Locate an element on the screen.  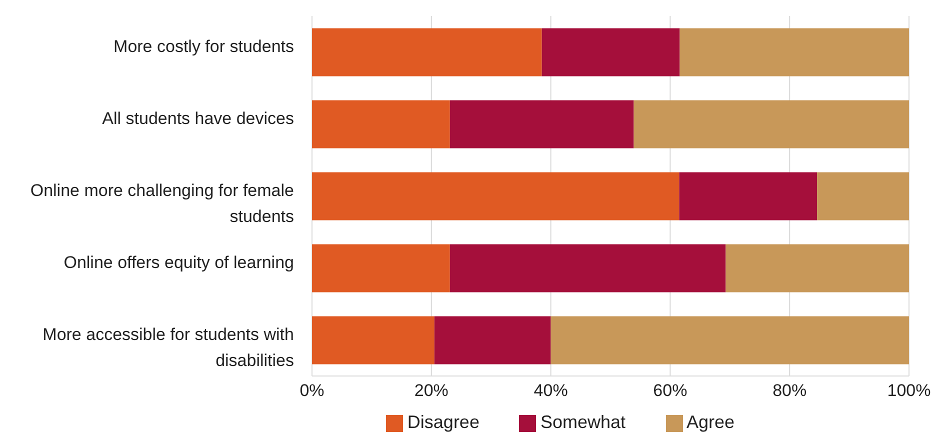
x-tick-label: 100% is located at coordinates (909, 390).